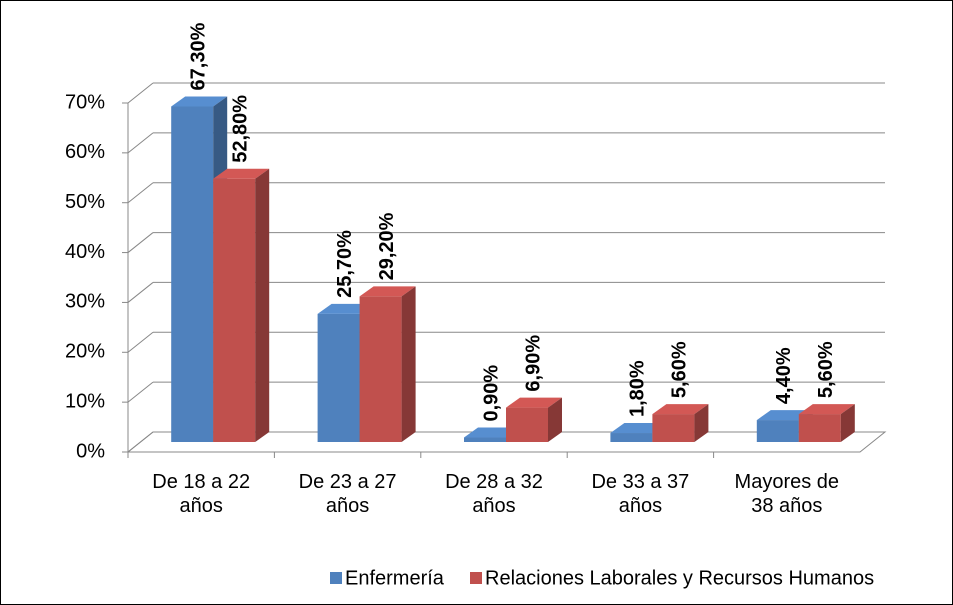 Image resolution: width=953 pixels, height=605 pixels. Describe the element at coordinates (347, 494) in the screenshot. I see `x-tick-label: De 23 a 27 años` at that location.